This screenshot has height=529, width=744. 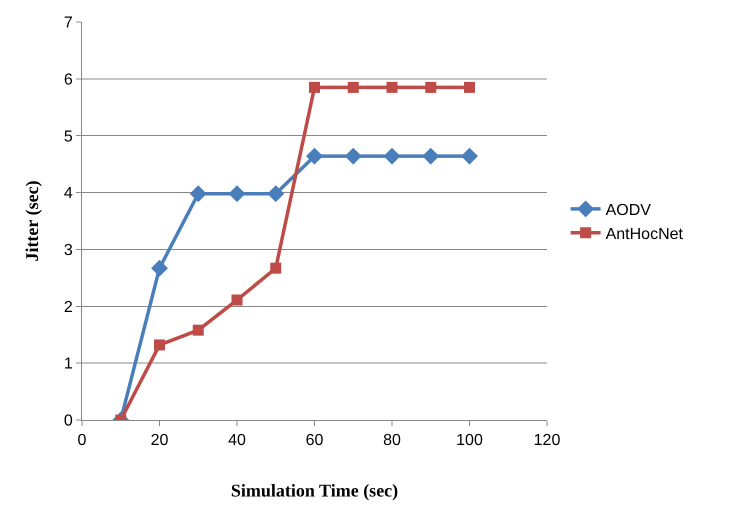 I want to click on x-tick-label: 80, so click(x=392, y=441).